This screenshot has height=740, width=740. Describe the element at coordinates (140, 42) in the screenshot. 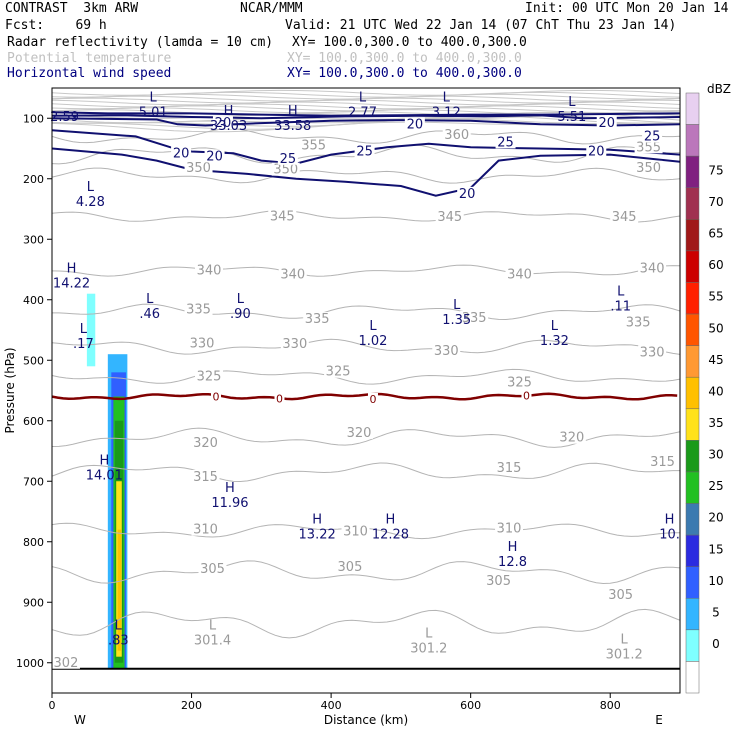

I see `field-reflectivity-name: Radar reflectivity (lamda = 10 cm)` at that location.